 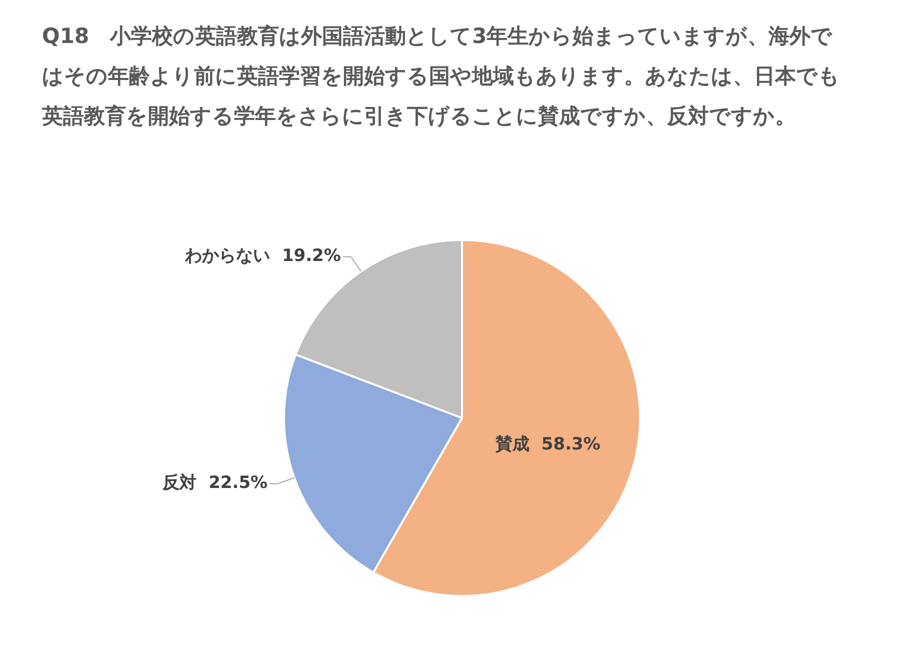 I want to click on slice-label: わからない 19.2%, so click(x=262, y=256).